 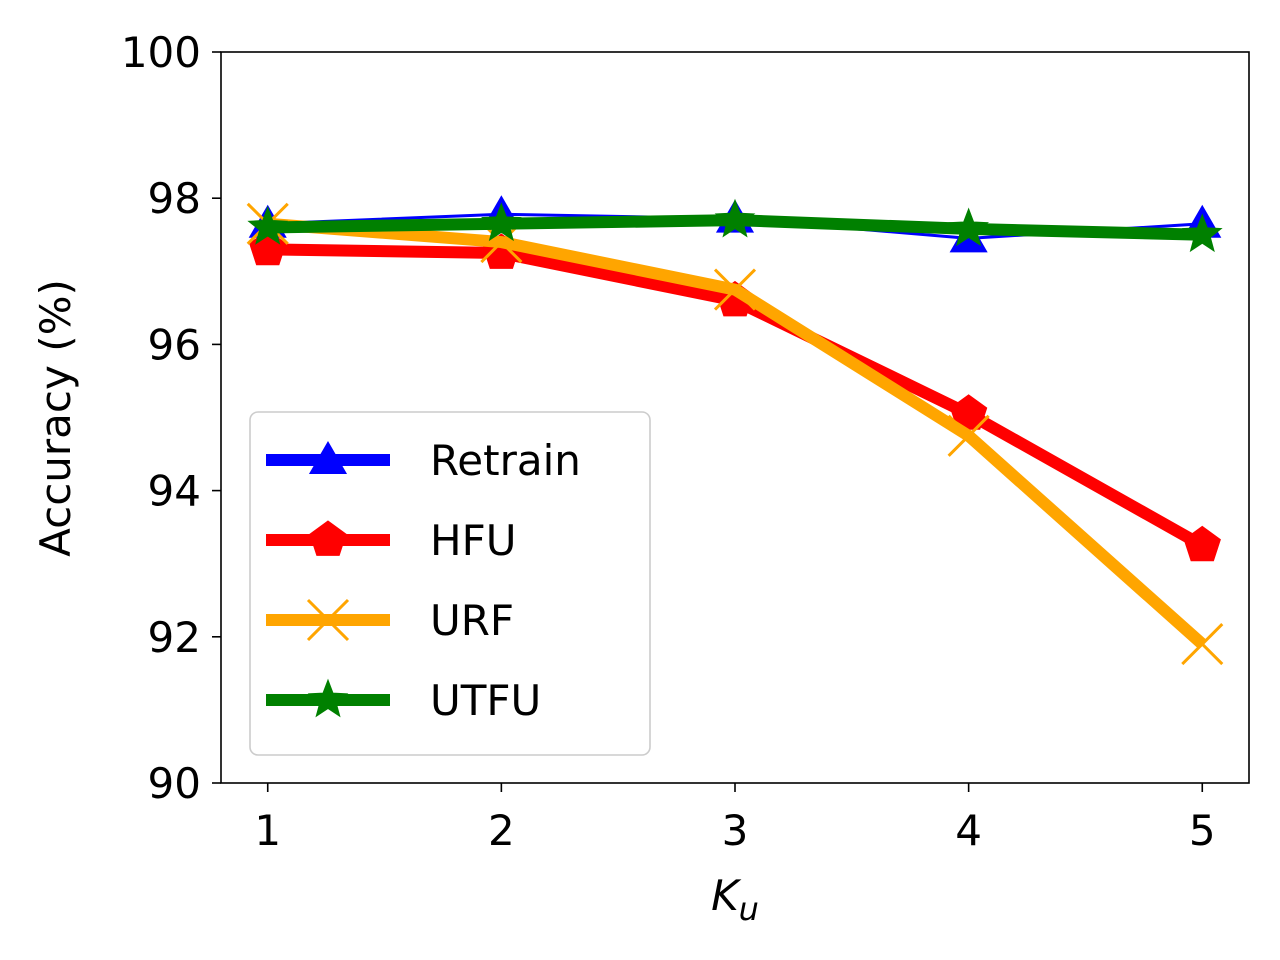 I want to click on x-tick-label: 4, so click(x=968, y=830).